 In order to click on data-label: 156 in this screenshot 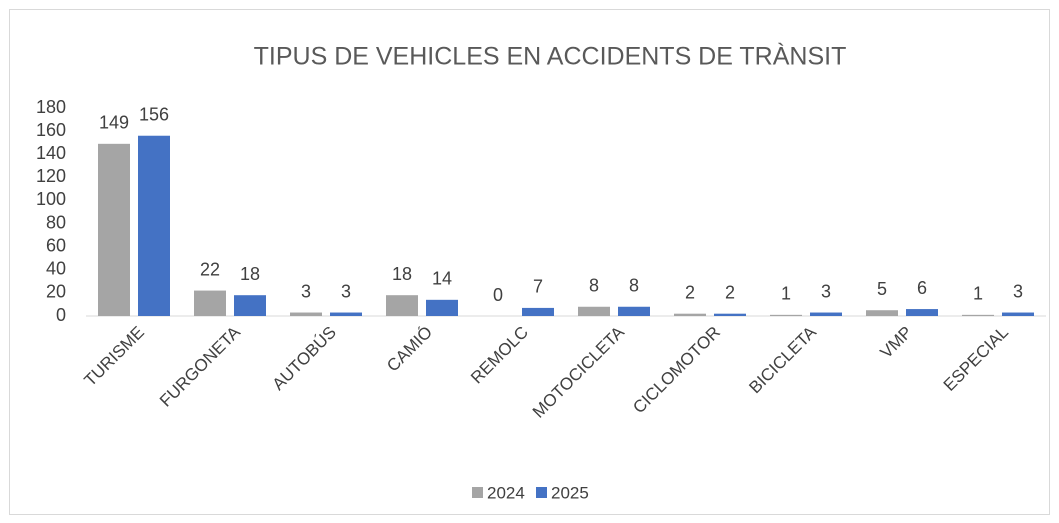, I will do `click(154, 114)`.